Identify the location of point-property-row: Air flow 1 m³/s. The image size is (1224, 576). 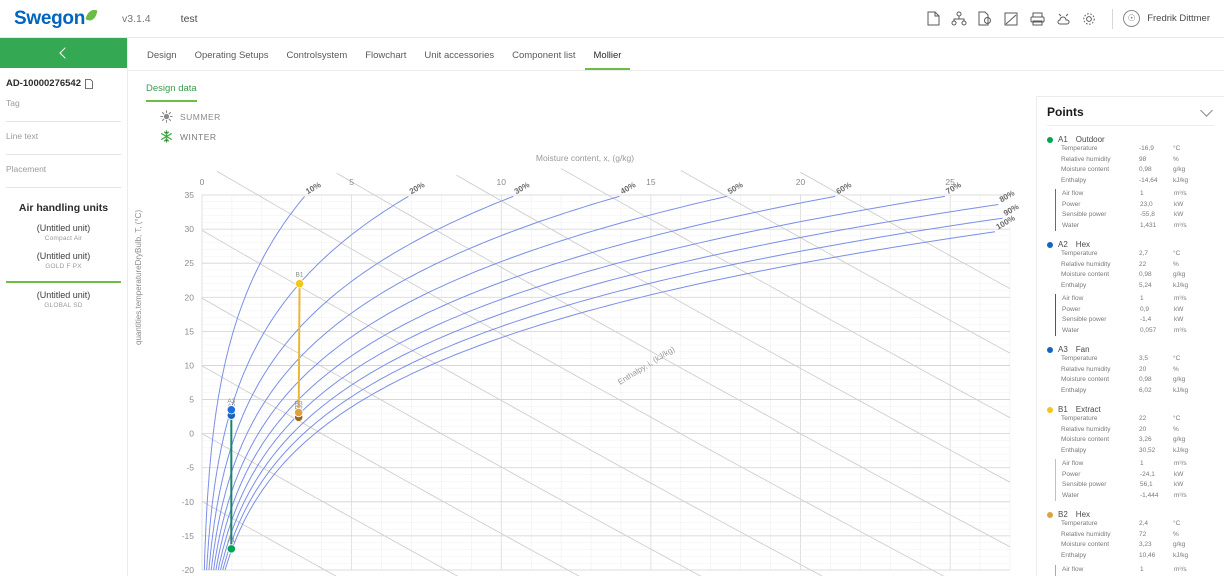
(1135, 299).